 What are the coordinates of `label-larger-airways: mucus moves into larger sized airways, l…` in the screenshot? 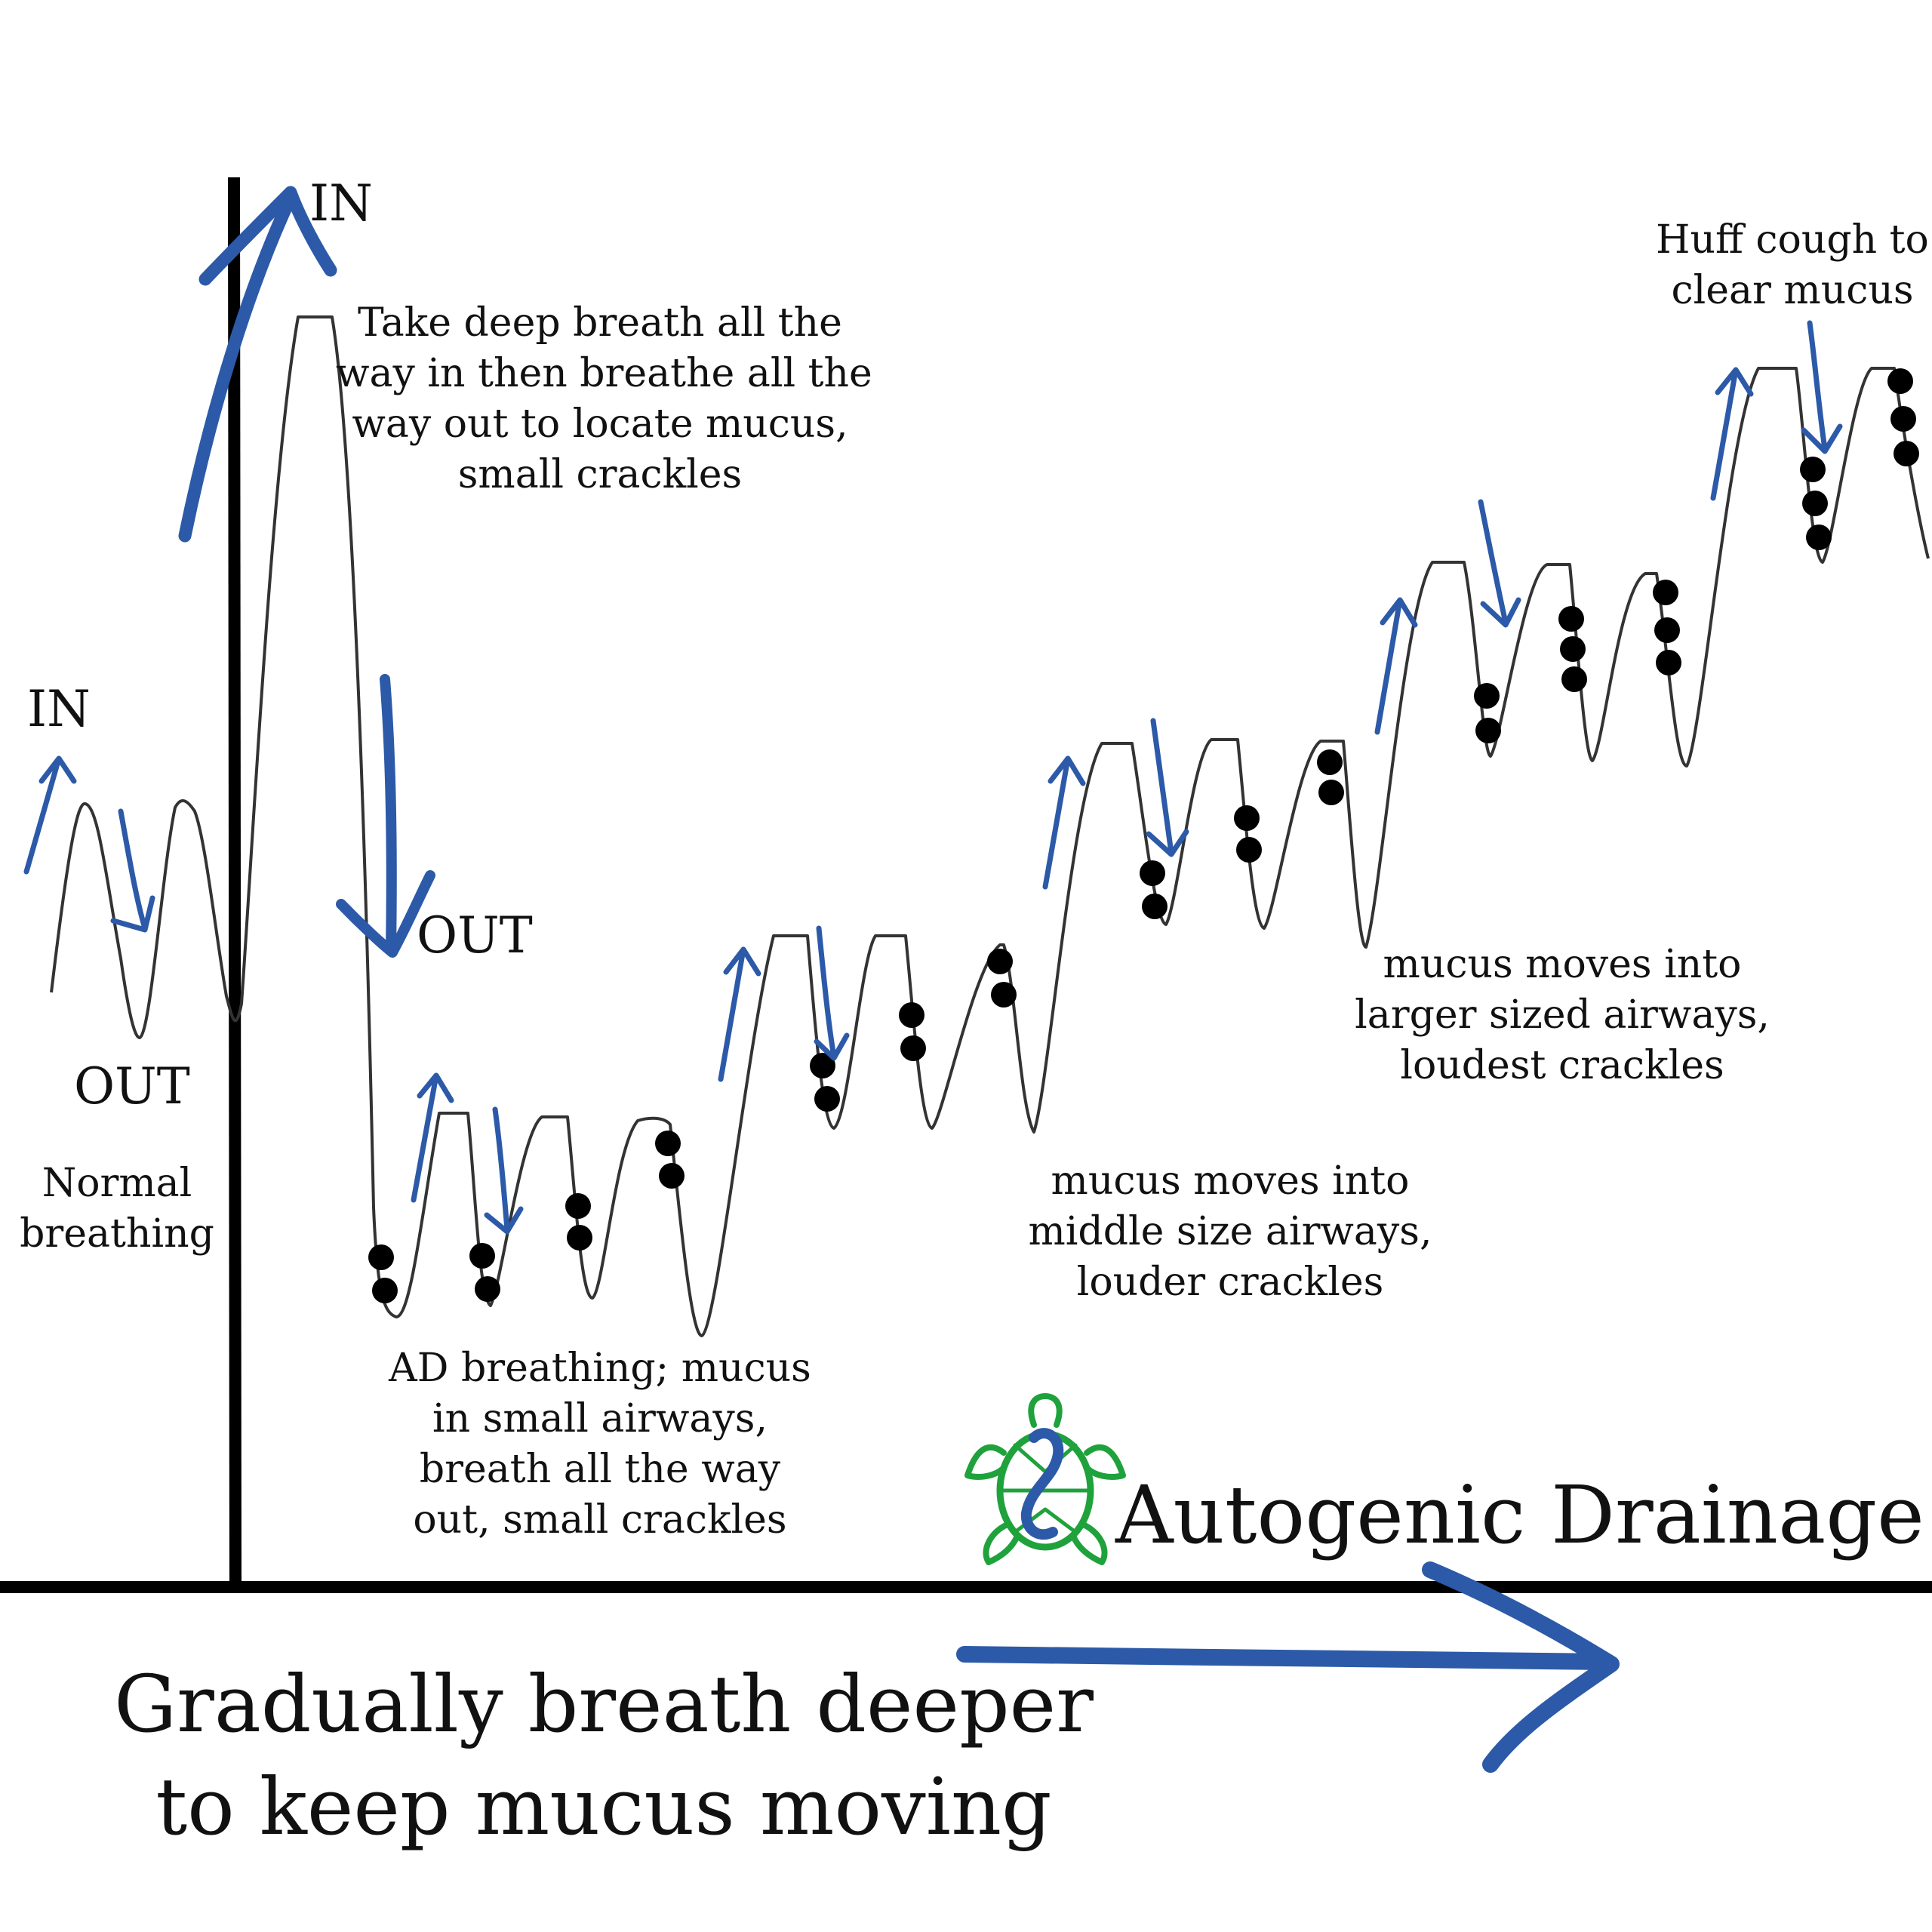 It's located at (1562, 1015).